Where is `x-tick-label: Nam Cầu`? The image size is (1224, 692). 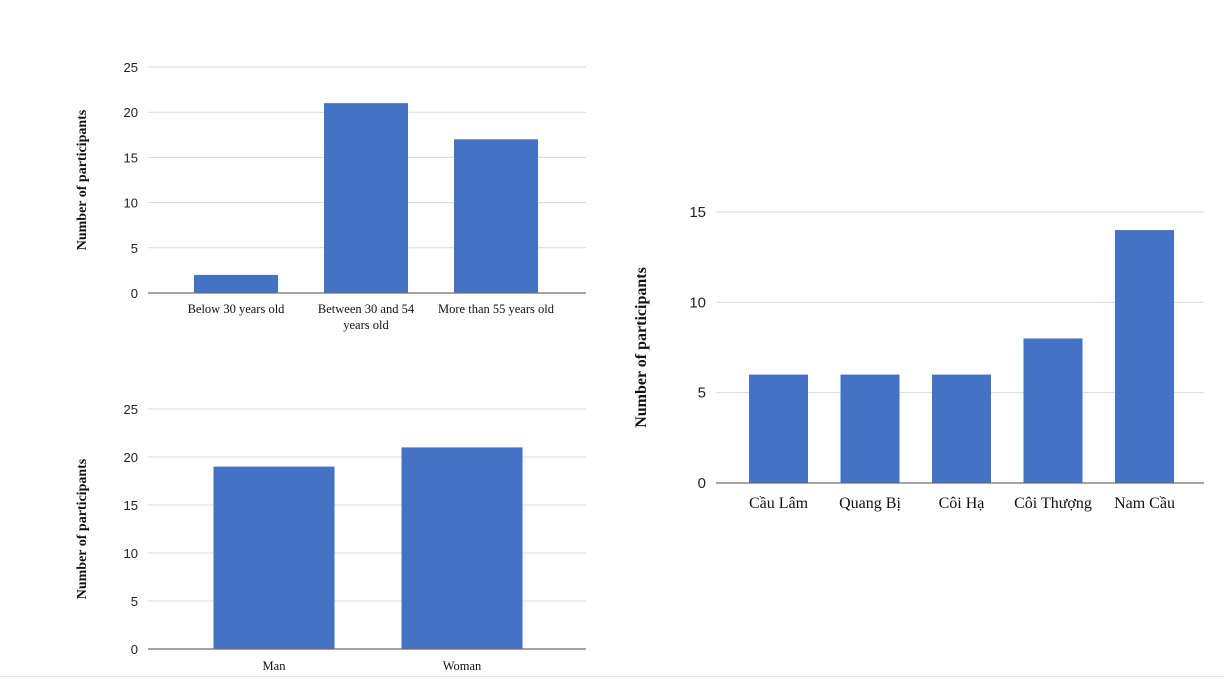
x-tick-label: Nam Cầu is located at coordinates (1144, 503).